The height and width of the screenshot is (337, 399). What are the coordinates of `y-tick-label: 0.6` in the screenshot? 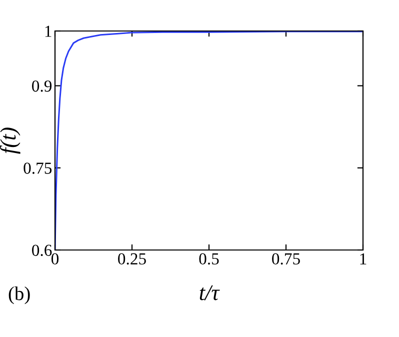 It's located at (42, 250).